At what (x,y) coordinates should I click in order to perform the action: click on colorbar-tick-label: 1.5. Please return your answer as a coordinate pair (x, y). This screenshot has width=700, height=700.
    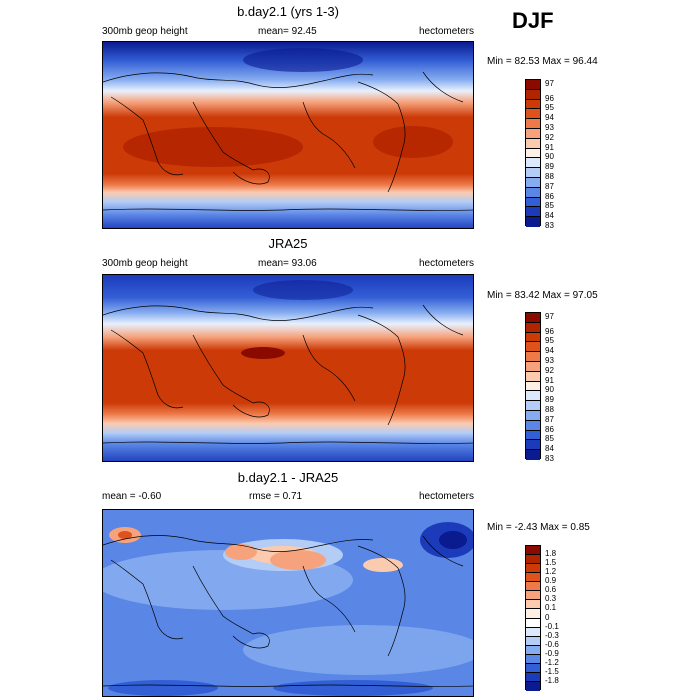
    Looking at the image, I should click on (551, 563).